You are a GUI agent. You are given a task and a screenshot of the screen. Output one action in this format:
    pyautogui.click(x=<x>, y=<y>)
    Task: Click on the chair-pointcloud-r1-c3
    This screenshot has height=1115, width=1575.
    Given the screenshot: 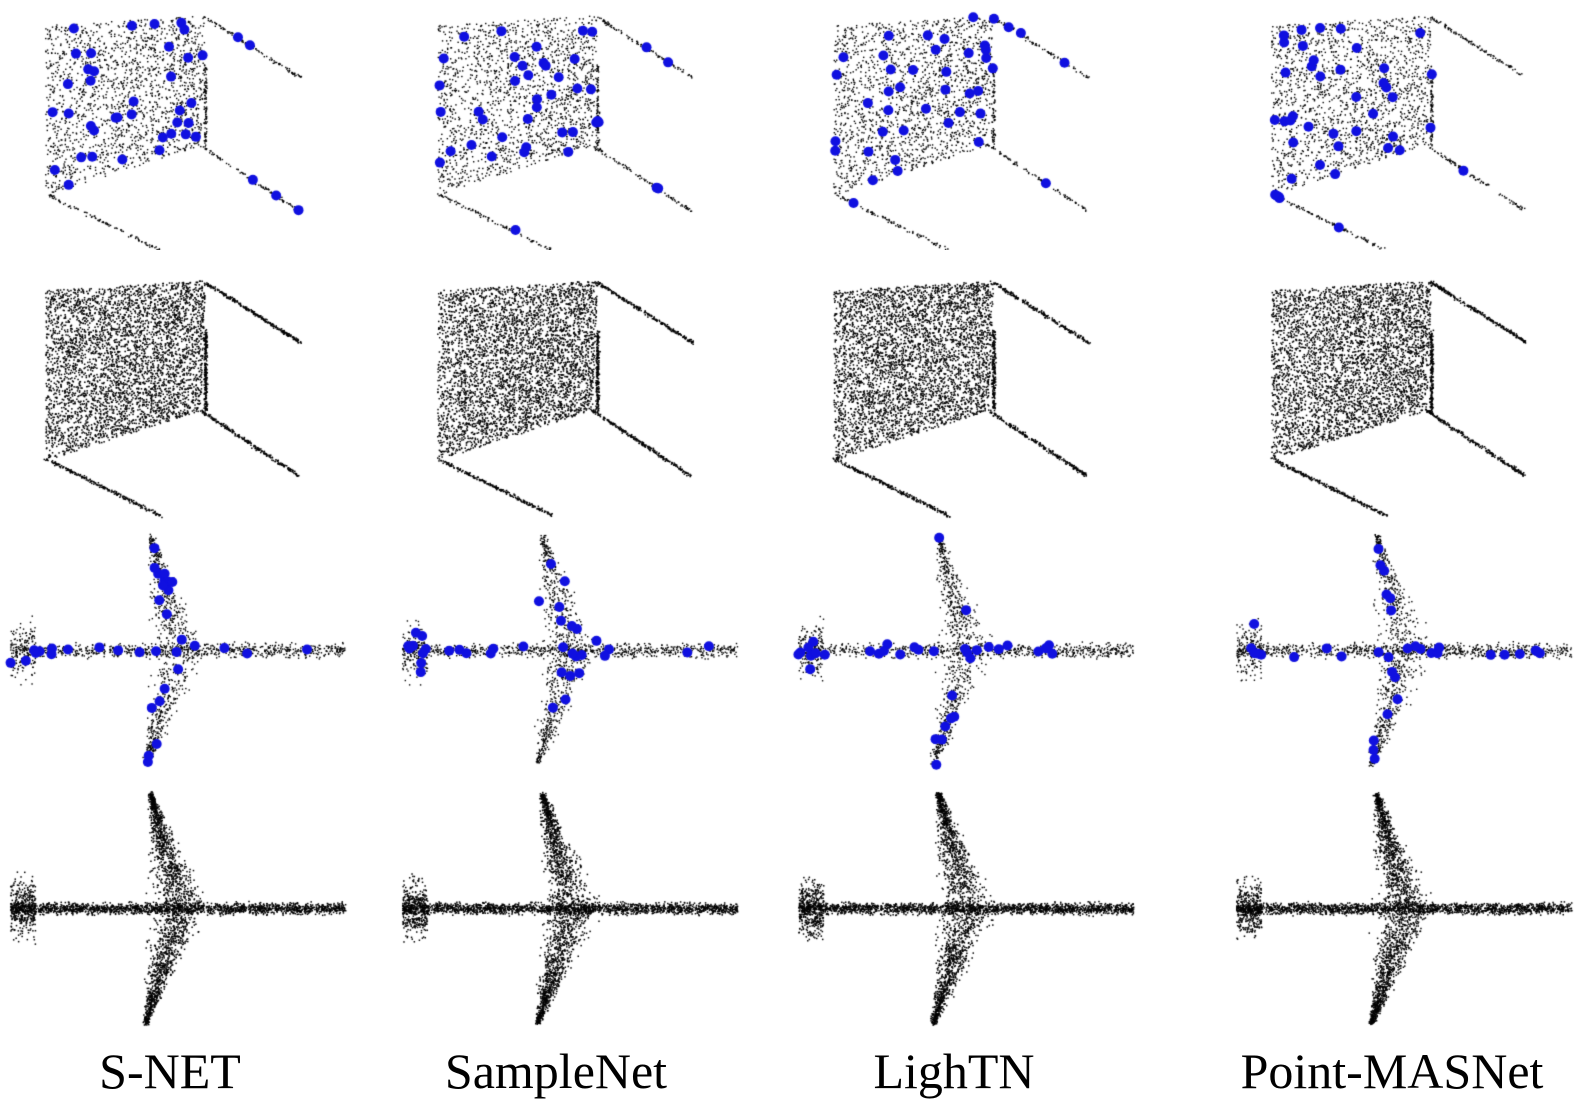 What is the action you would take?
    pyautogui.click(x=963, y=125)
    